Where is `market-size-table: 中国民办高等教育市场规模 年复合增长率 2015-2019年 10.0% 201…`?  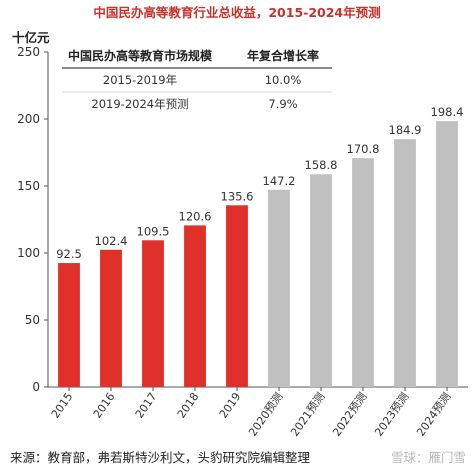
market-size-table: 中国民办高等教育市场规模 年复合增长率 2015-2019年 10.0% 201… is located at coordinates (197, 79).